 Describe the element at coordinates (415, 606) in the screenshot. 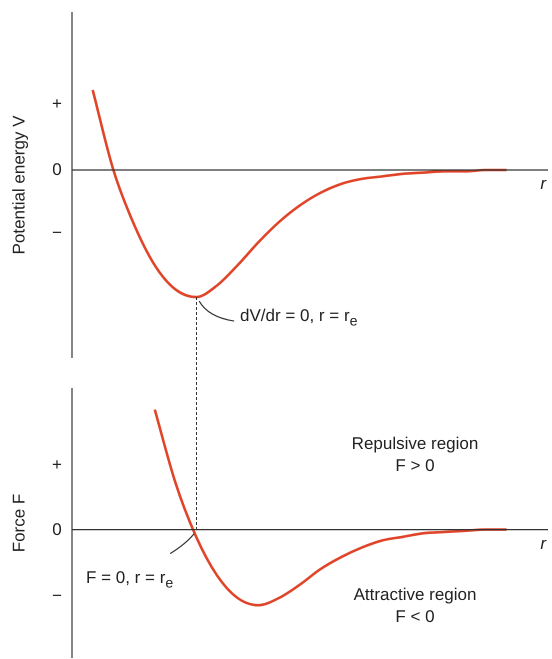

I see `annotation: Attractive region F < 0` at that location.